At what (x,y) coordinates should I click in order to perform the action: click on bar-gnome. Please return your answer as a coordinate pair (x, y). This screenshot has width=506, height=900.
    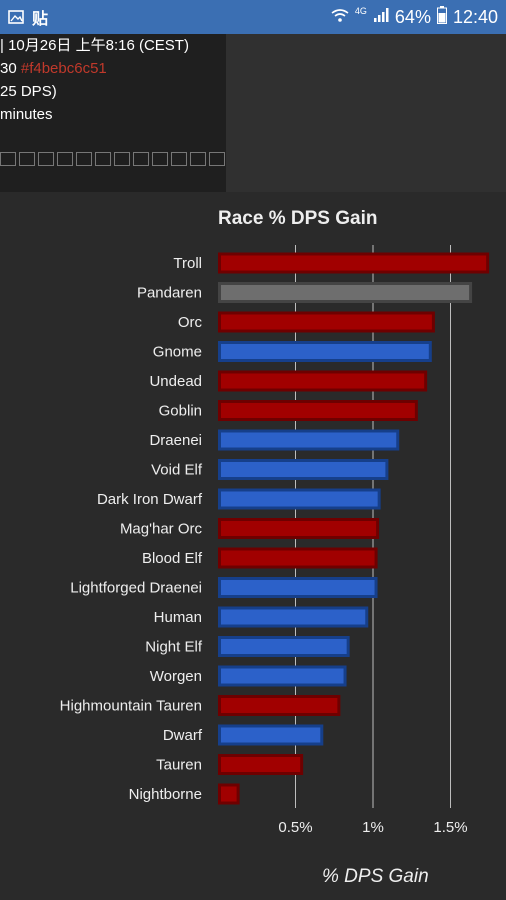
    Looking at the image, I should click on (325, 351).